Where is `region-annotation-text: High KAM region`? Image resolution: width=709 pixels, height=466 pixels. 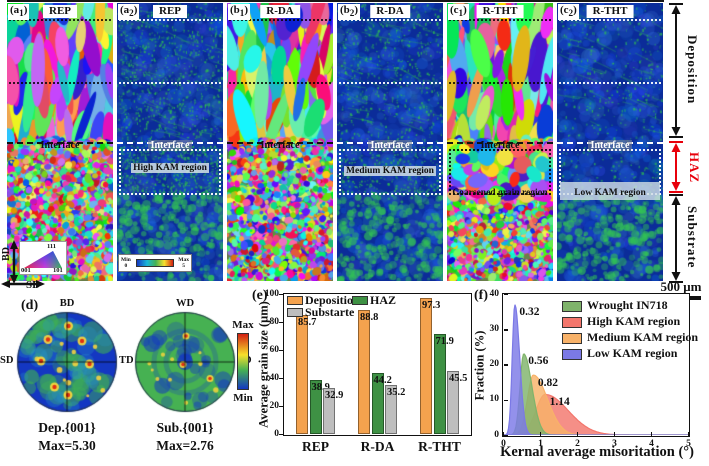 region-annotation-text: High KAM region is located at coordinates (170, 168).